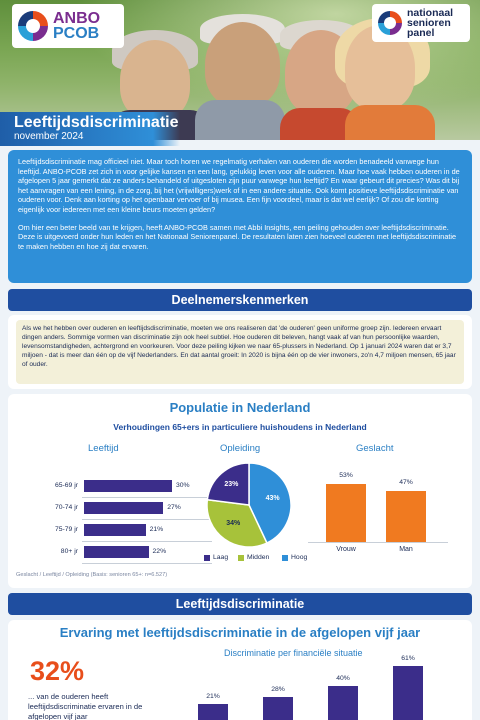 The height and width of the screenshot is (720, 480). What do you see at coordinates (408, 658) in the screenshot?
I see `financial-bar-value: 61%` at bounding box center [408, 658].